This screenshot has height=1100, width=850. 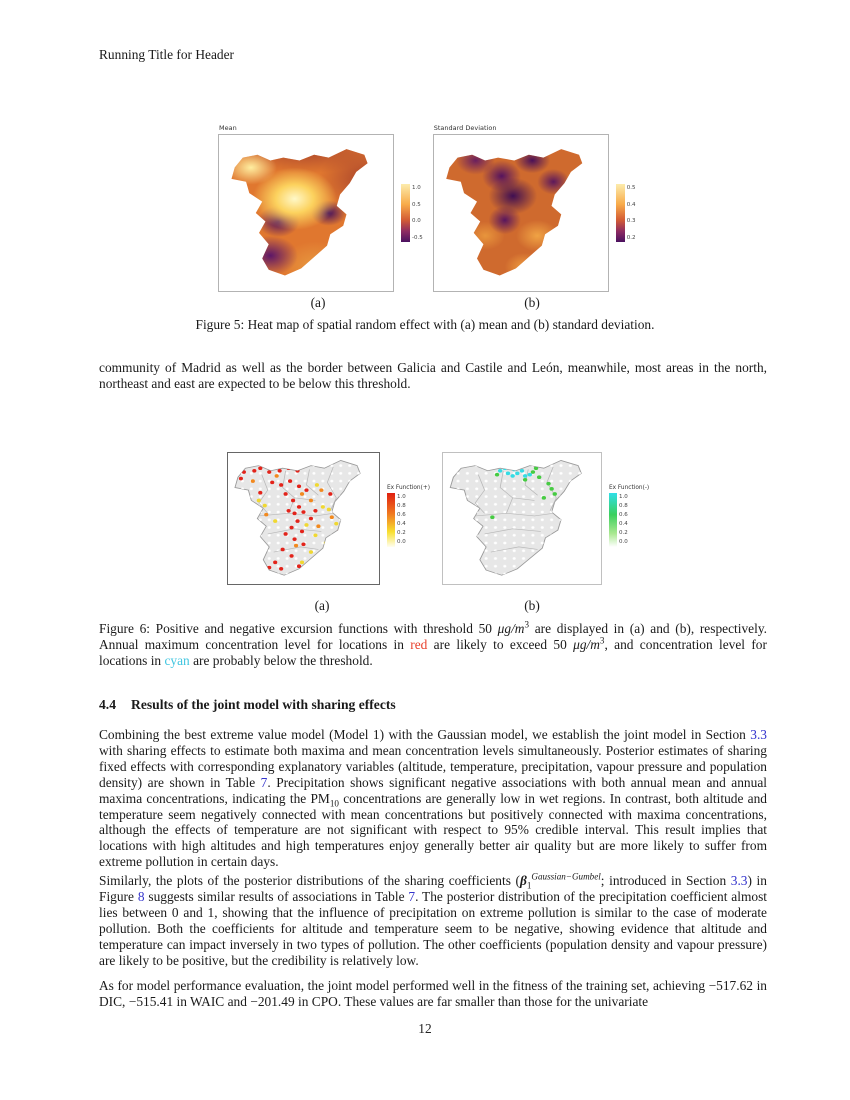 I want to click on spain-heatmap-sd, so click(x=514, y=212).